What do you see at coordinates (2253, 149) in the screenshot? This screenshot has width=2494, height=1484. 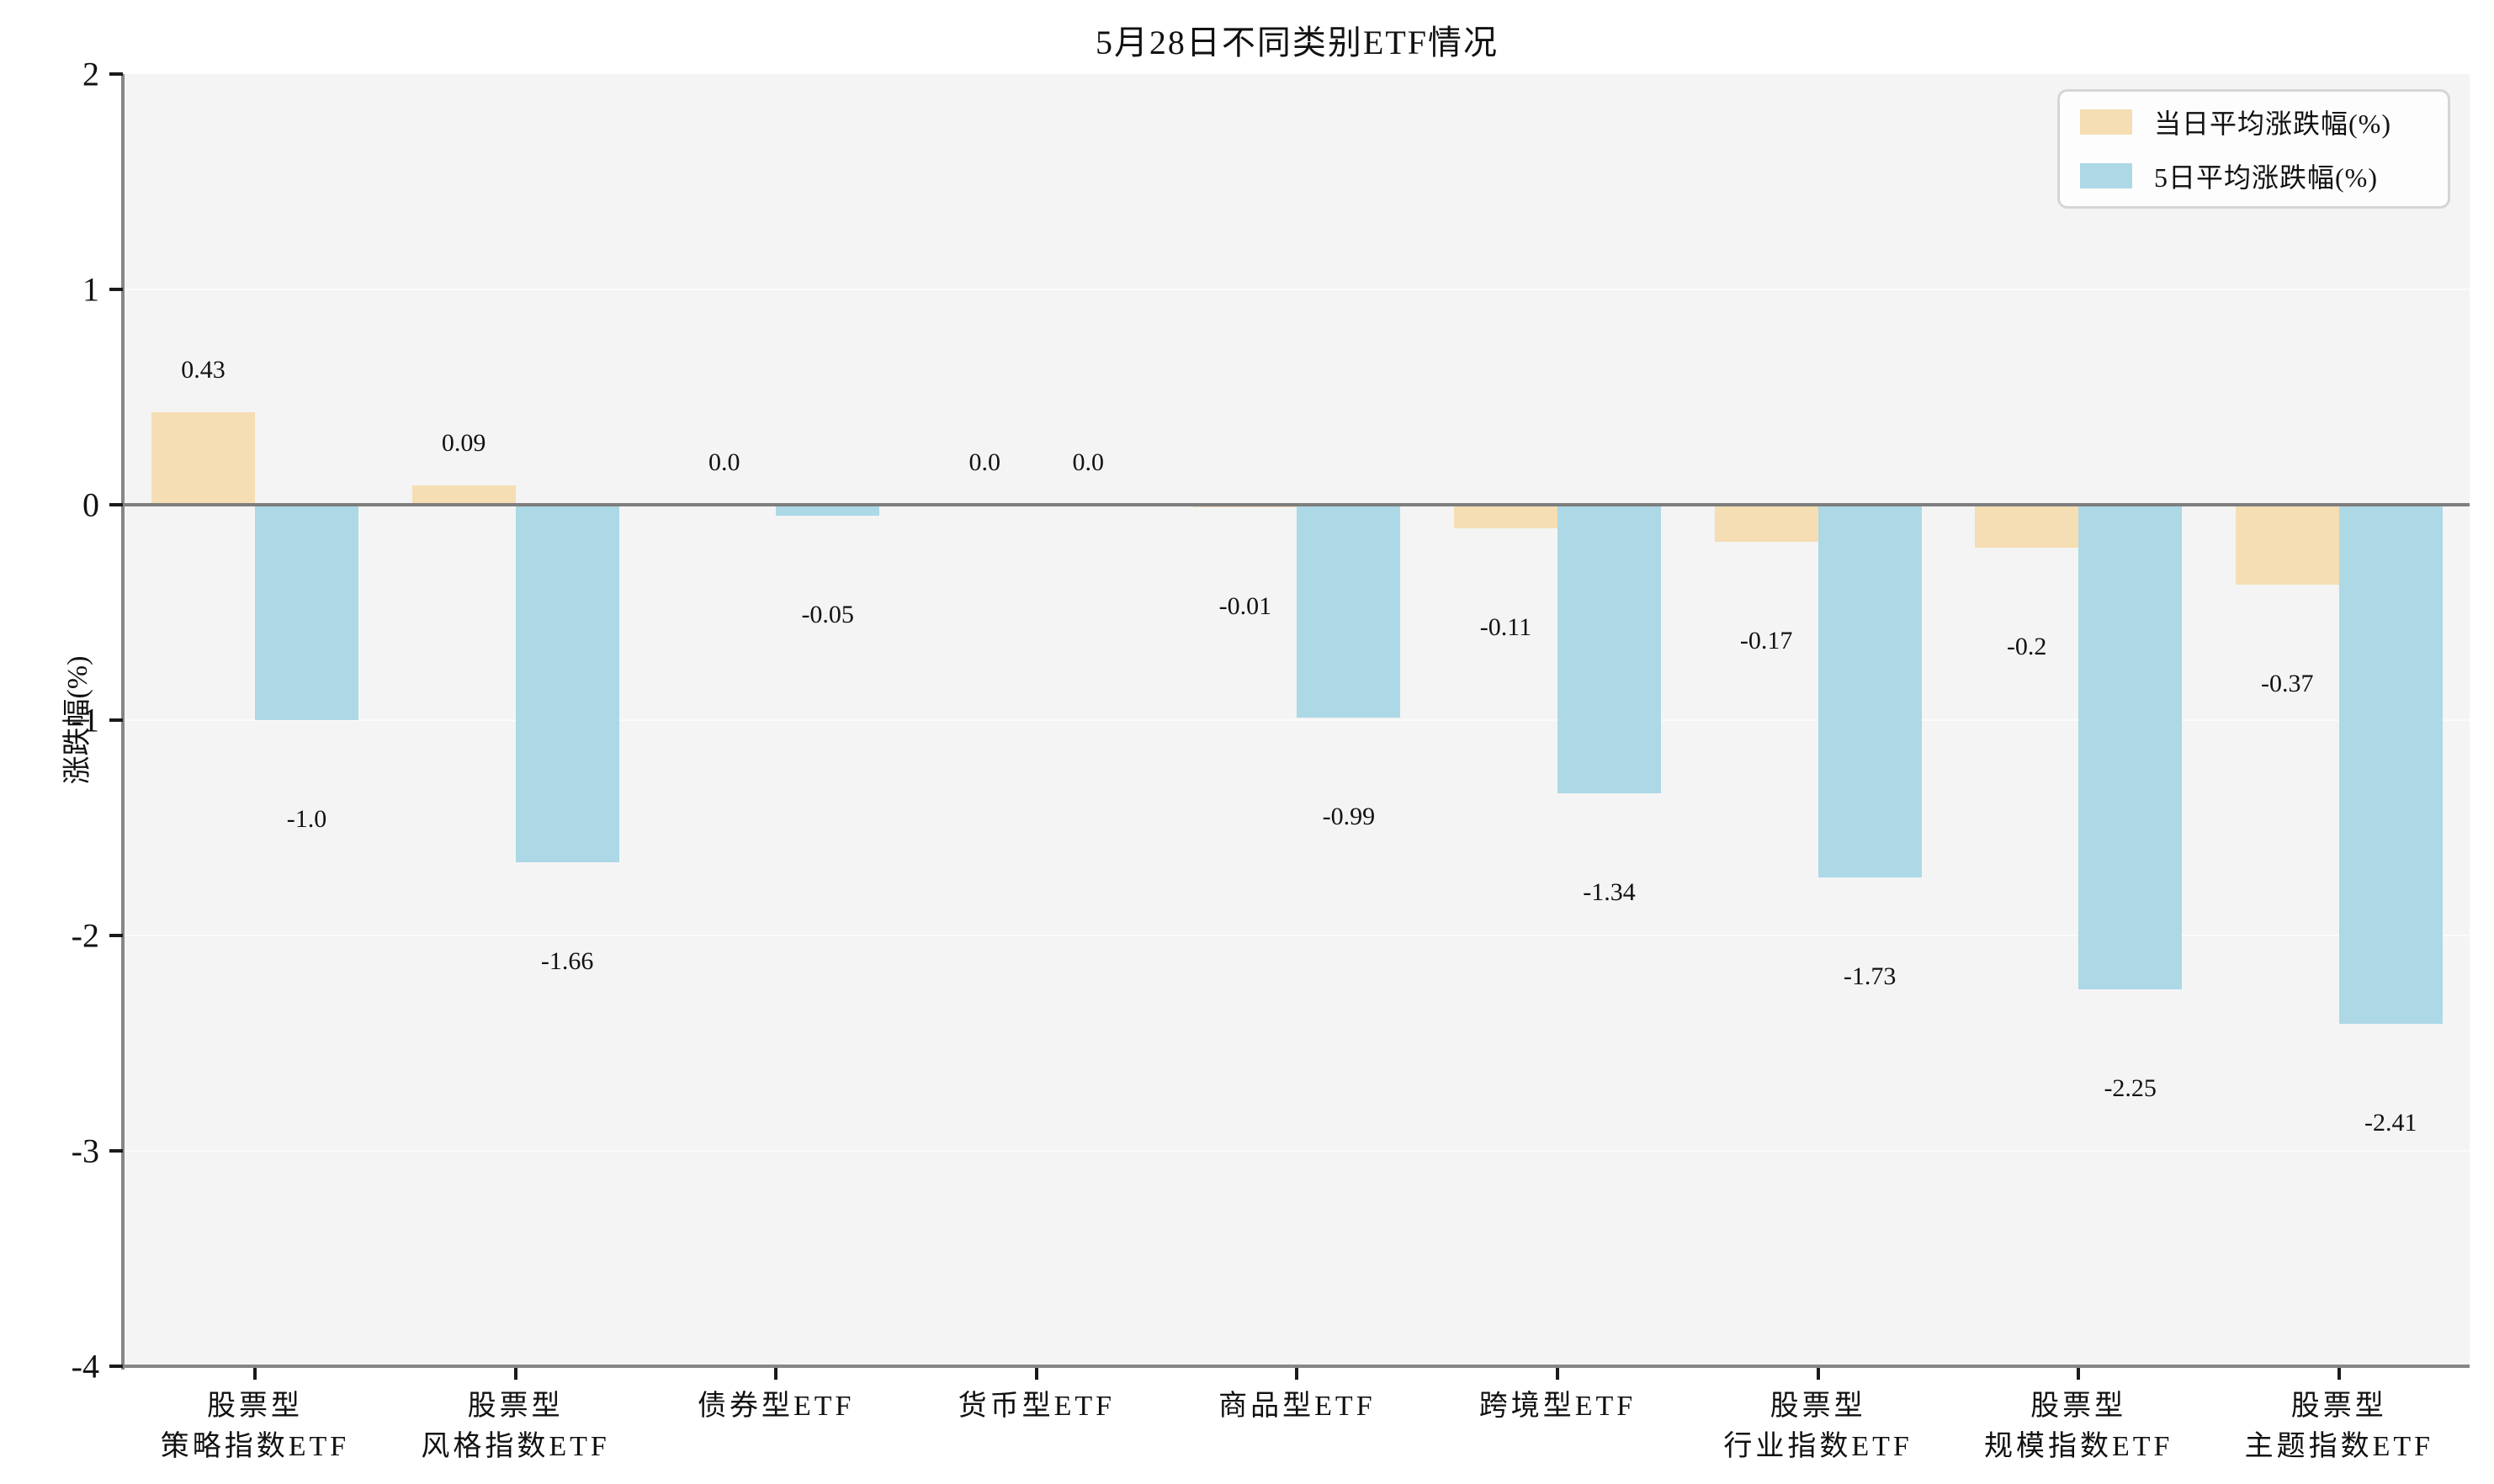 I see `legend: 当日平均涨跌幅(%) 5日平均涨跌幅(%)` at bounding box center [2253, 149].